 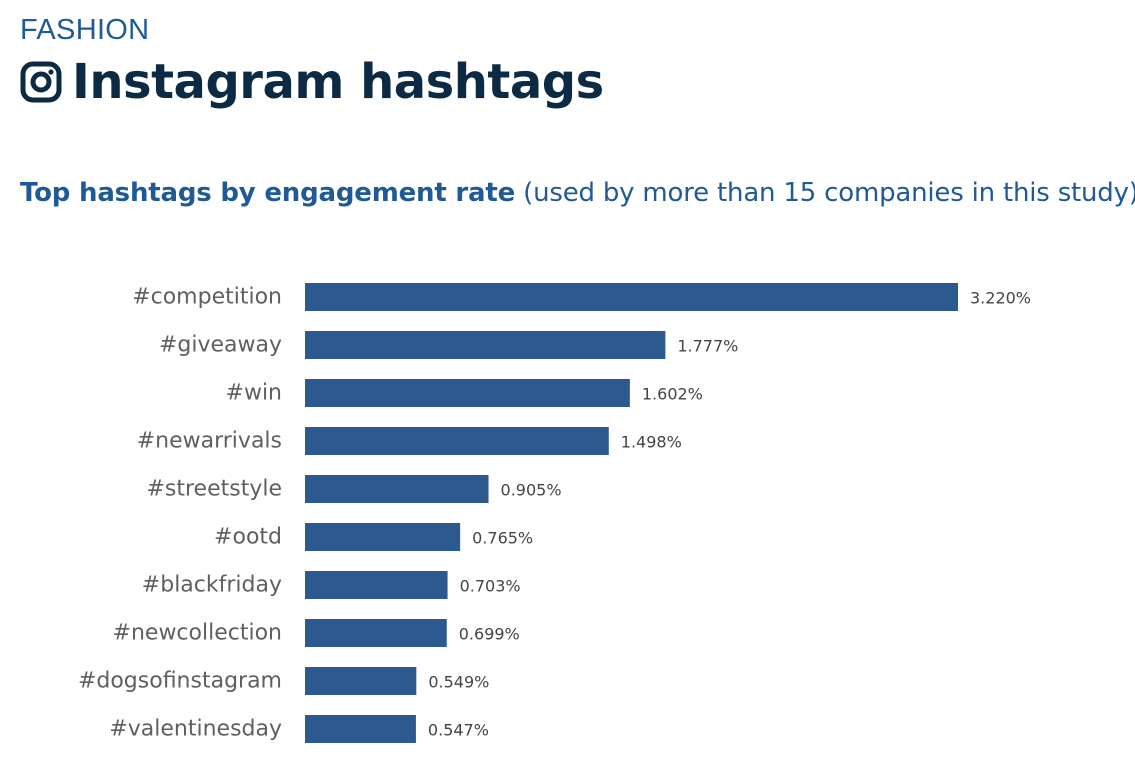 What do you see at coordinates (672, 394) in the screenshot?
I see `value-label-2: 1.602%` at bounding box center [672, 394].